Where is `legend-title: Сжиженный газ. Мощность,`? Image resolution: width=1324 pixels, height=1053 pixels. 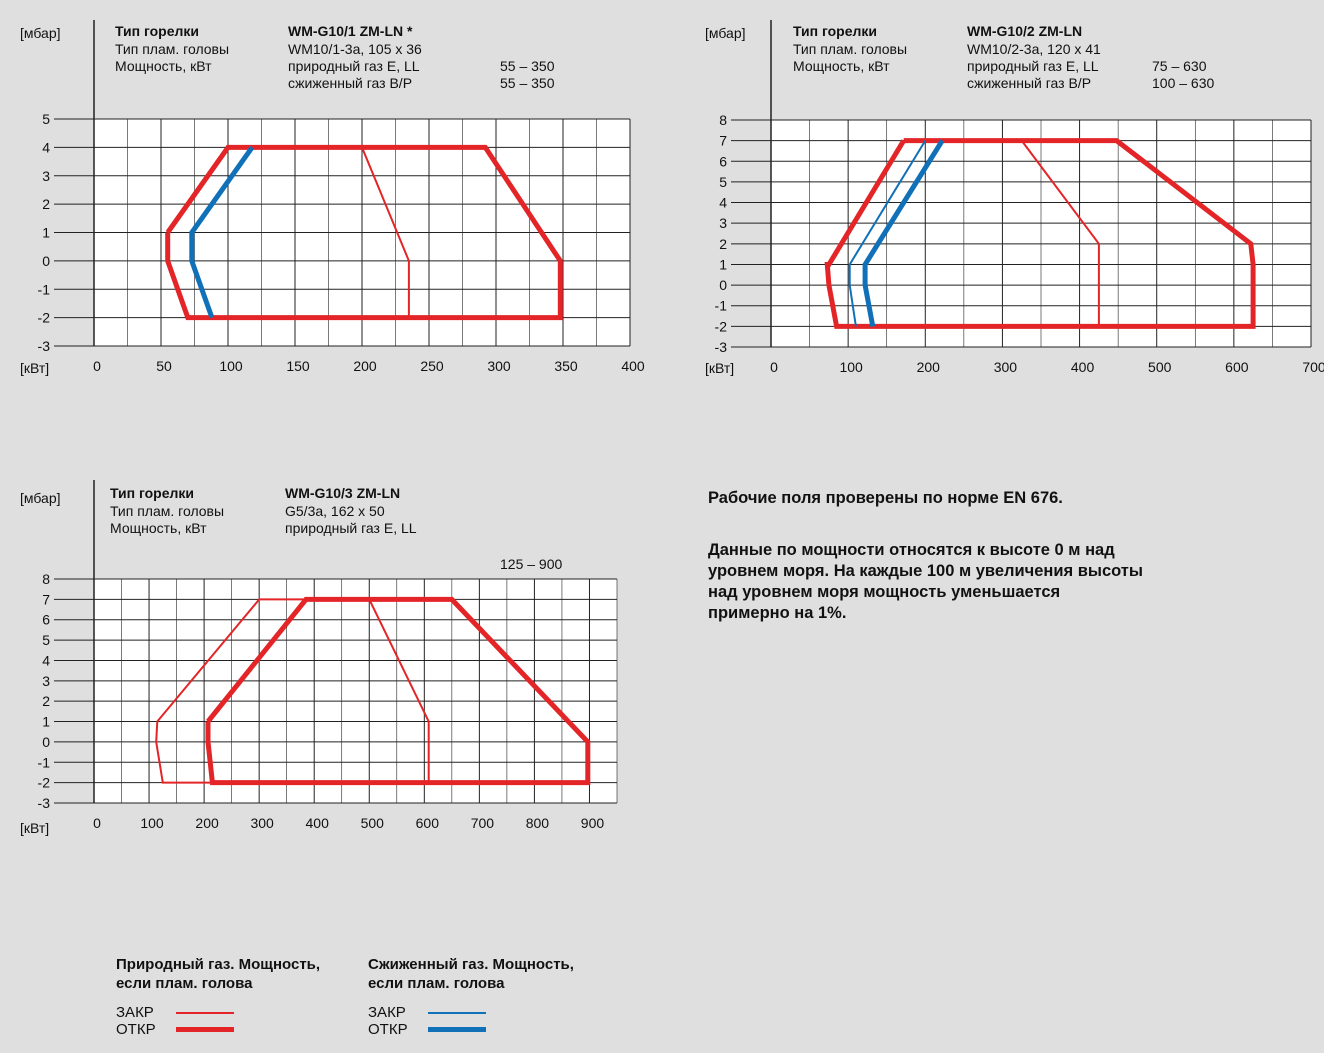
legend-title: Сжиженный газ. Мощность, is located at coordinates (471, 964).